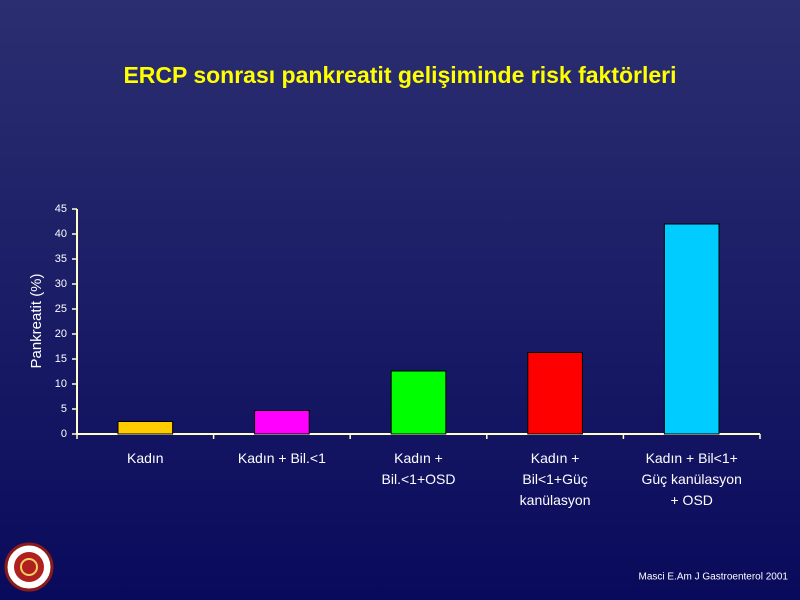 The image size is (800, 600). What do you see at coordinates (419, 468) in the screenshot?
I see `x-tick-label: Kadın + Bil.<1+OSD` at bounding box center [419, 468].